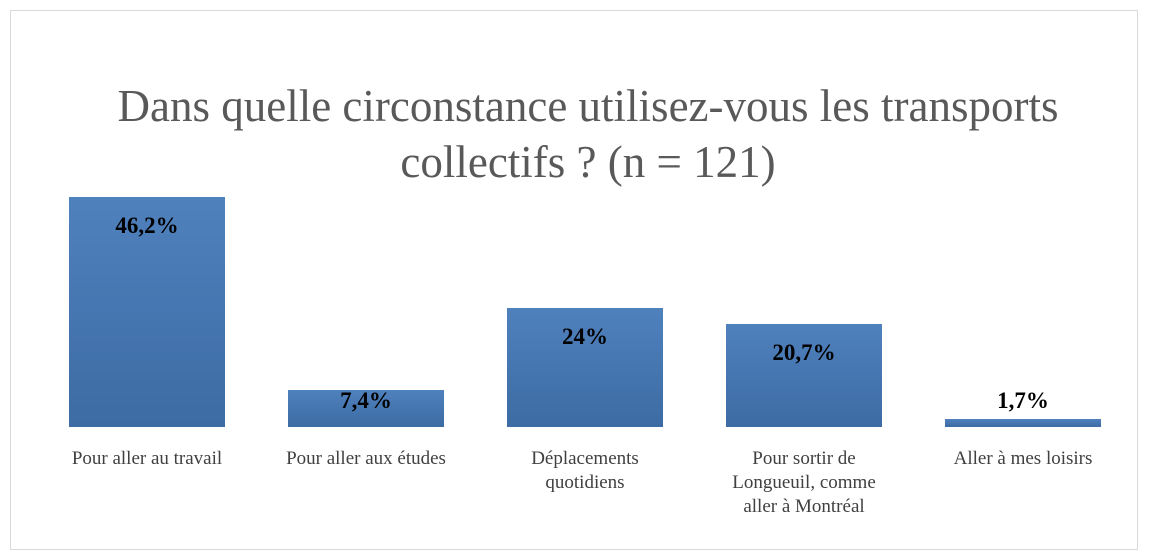  I want to click on x-tick-label: Pour aller au travail, so click(147, 458).